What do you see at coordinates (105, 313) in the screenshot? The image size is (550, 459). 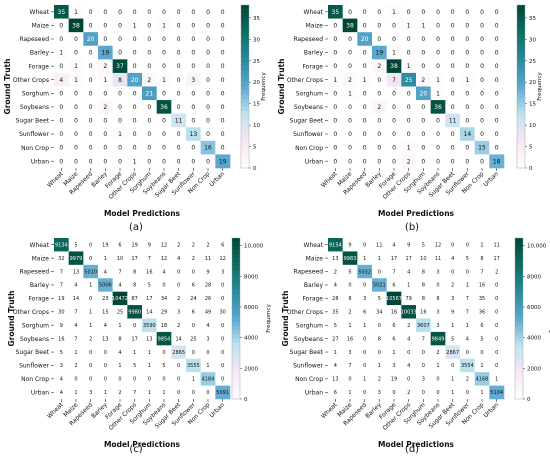 I see `cell-value-label: 15` at bounding box center [105, 313].